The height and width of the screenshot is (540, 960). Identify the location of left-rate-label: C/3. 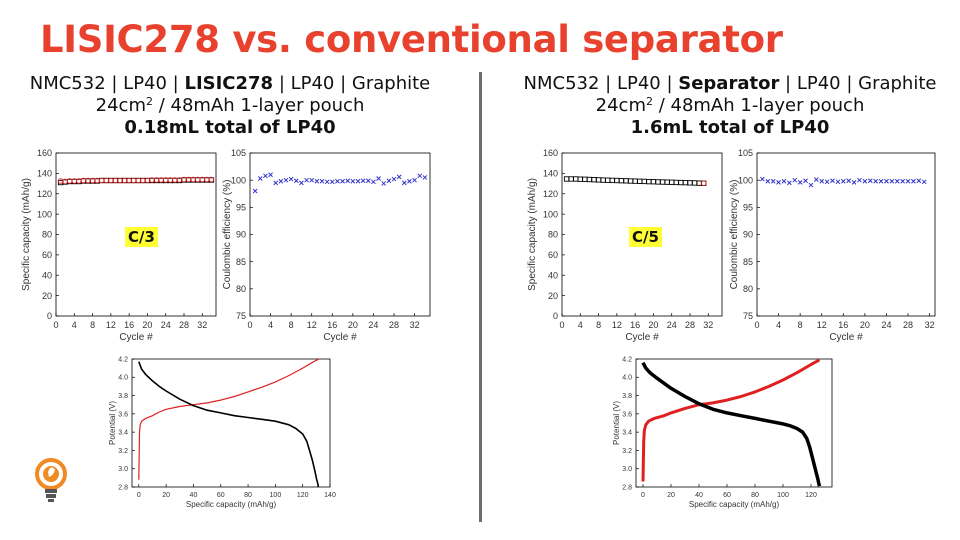
(141, 237).